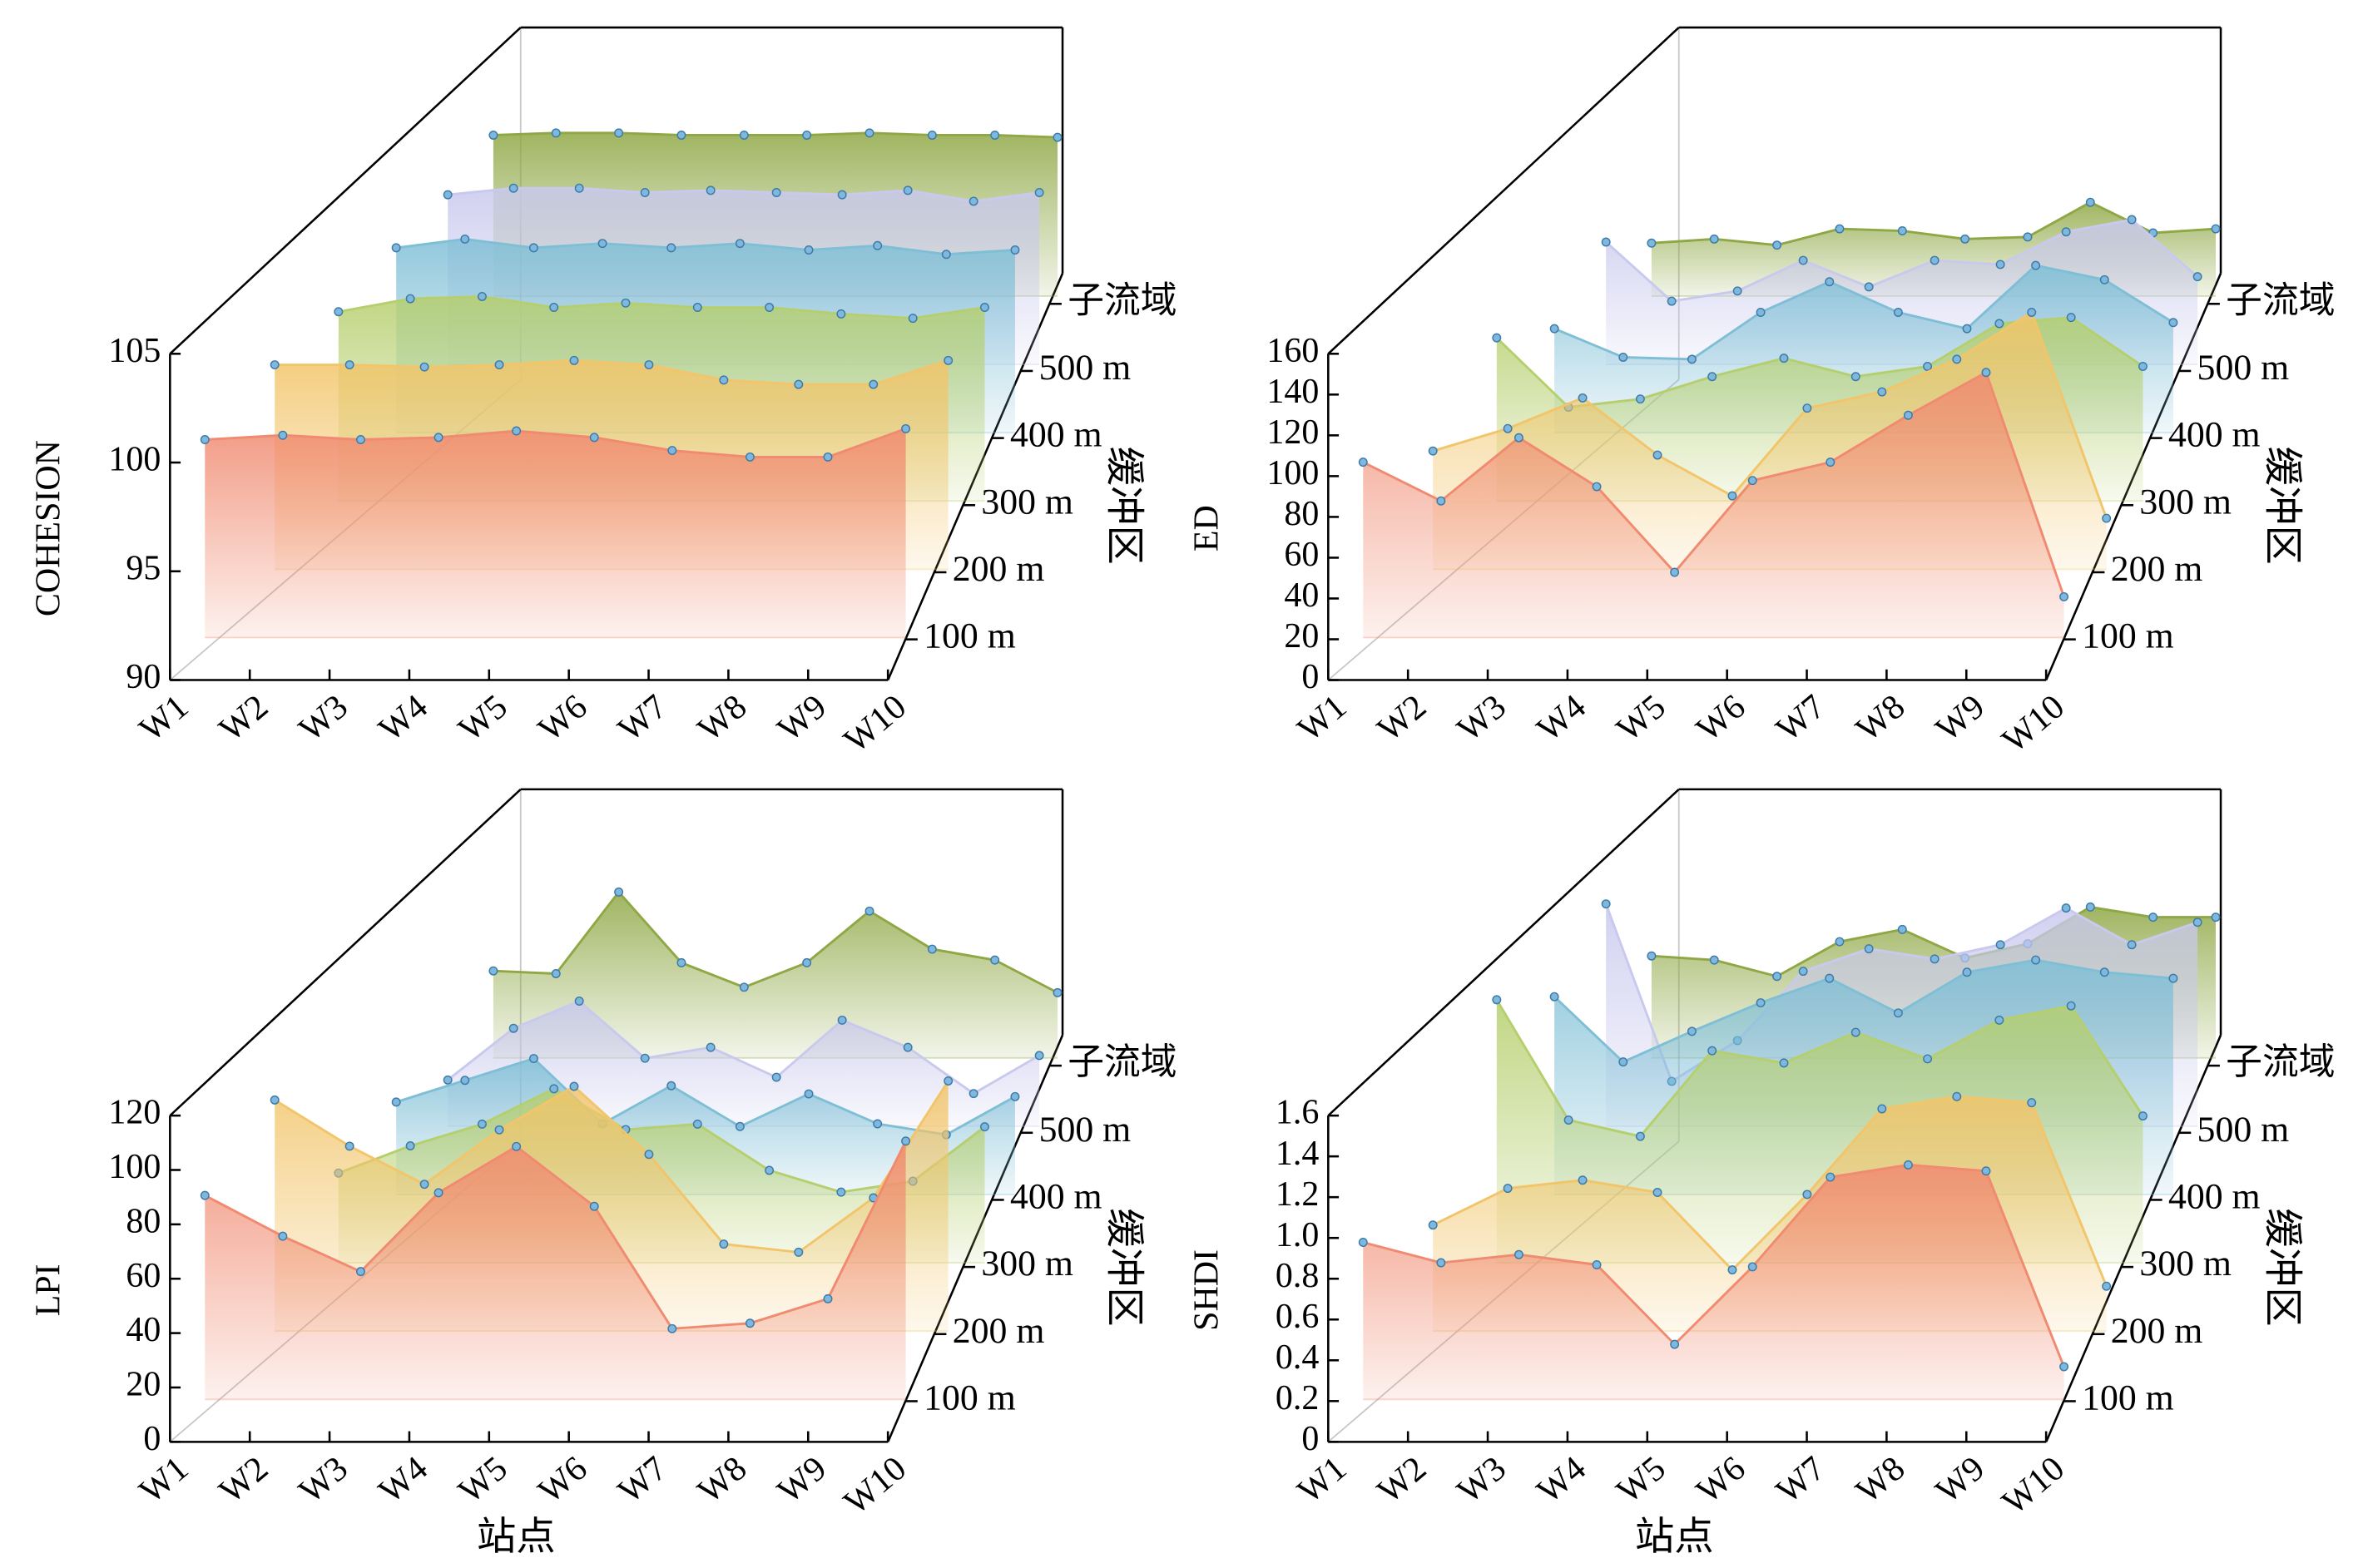 This screenshot has width=2368, height=1568. What do you see at coordinates (1481, 1480) in the screenshot?
I see `x-tick-label: W3` at bounding box center [1481, 1480].